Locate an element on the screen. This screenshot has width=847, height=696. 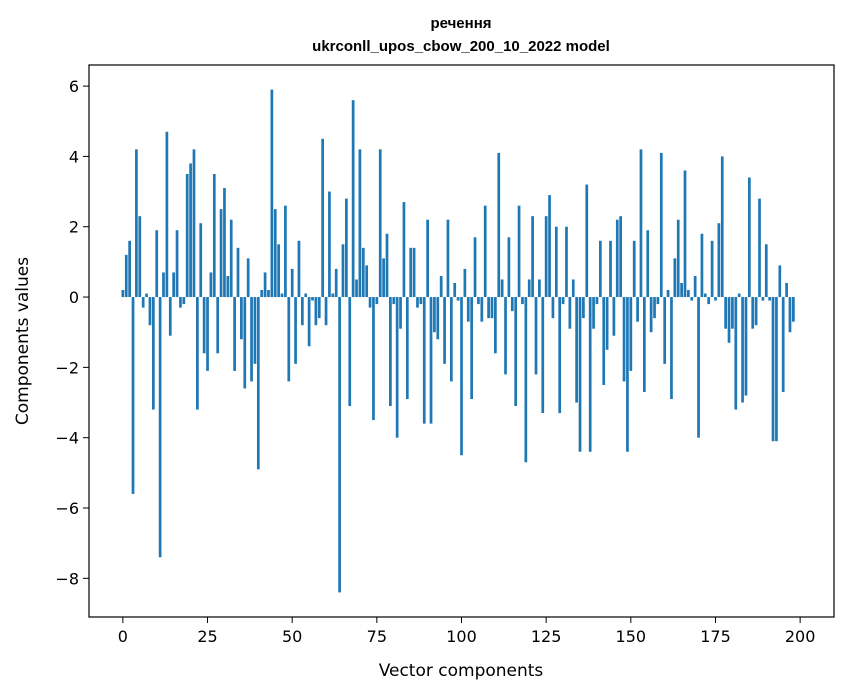
chart-title: речення is located at coordinates (460, 23).